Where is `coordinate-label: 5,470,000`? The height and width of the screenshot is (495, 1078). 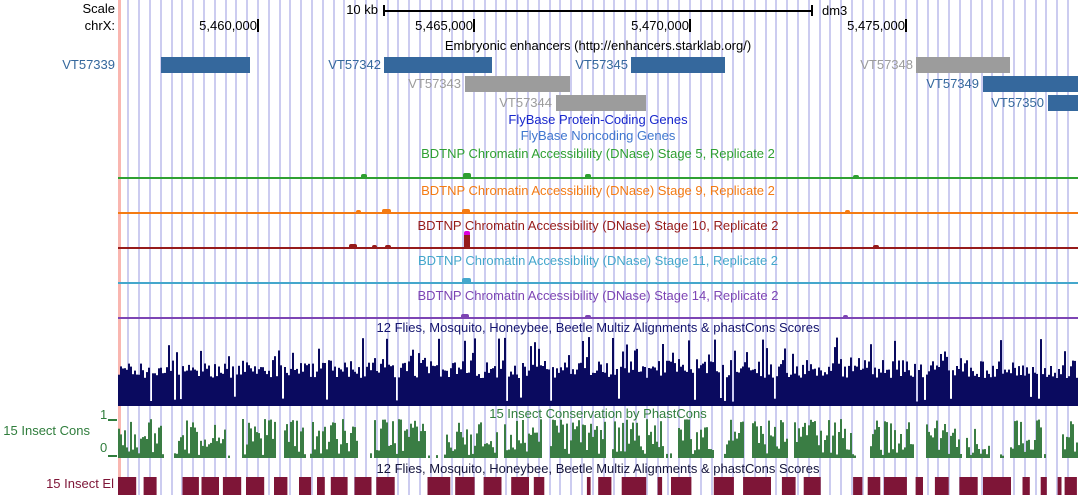
coordinate-label: 5,470,000 is located at coordinates (660, 25).